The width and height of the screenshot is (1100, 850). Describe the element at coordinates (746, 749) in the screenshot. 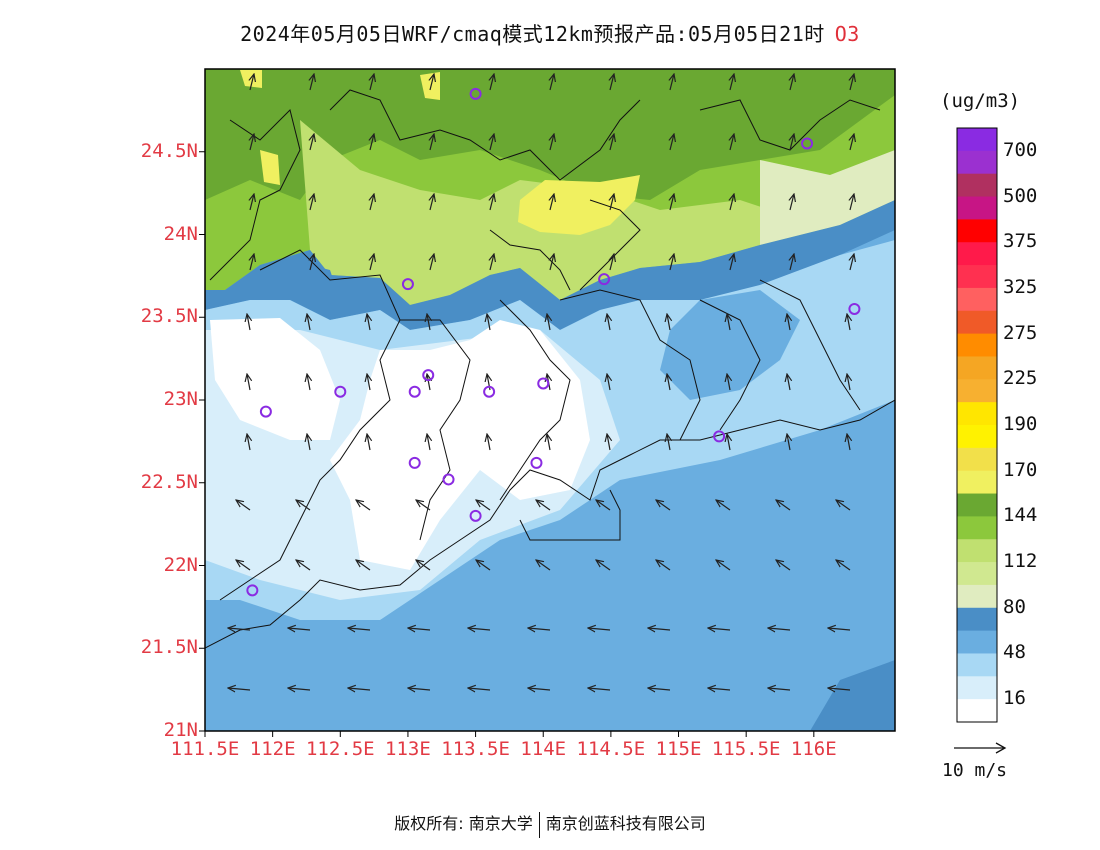

I see `lon-label: 115.5E` at that location.